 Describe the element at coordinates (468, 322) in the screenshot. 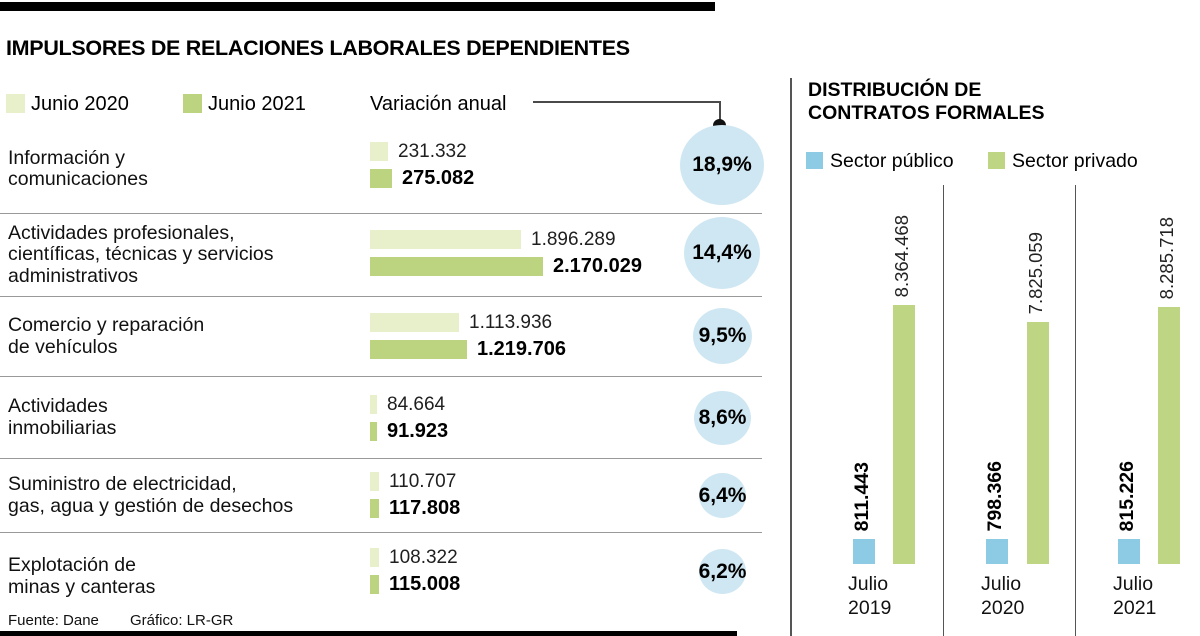

I see `bar-line-2020: 1.113.936` at that location.